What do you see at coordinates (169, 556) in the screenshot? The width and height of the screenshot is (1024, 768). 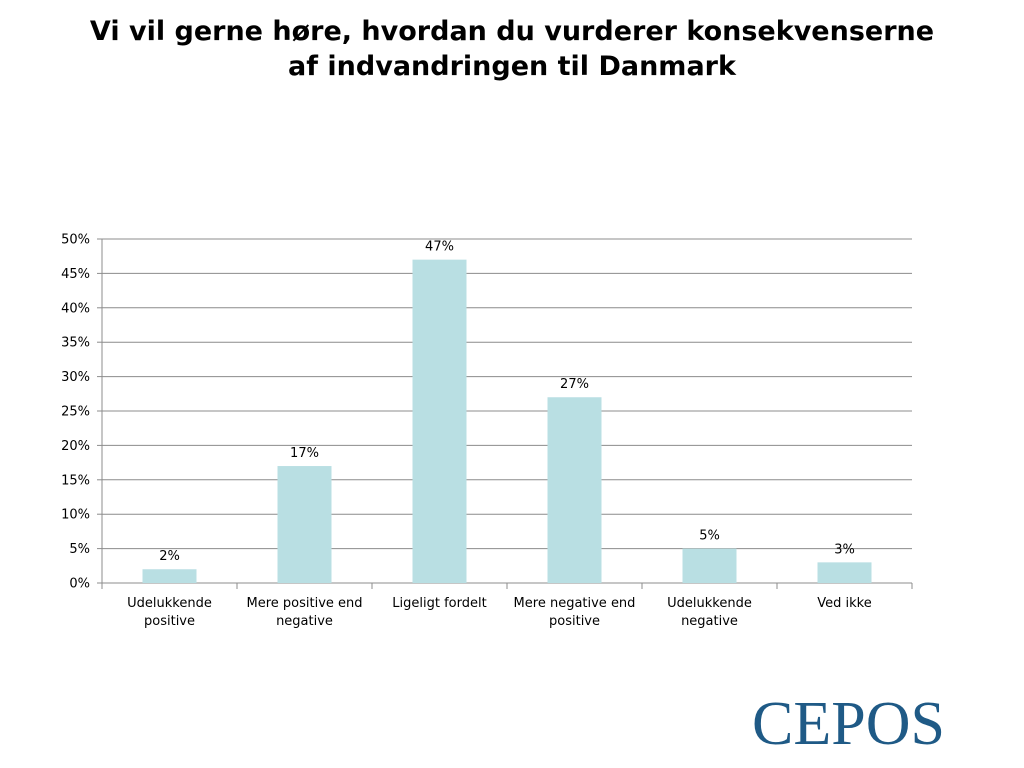 I see `data-label: 2%` at bounding box center [169, 556].